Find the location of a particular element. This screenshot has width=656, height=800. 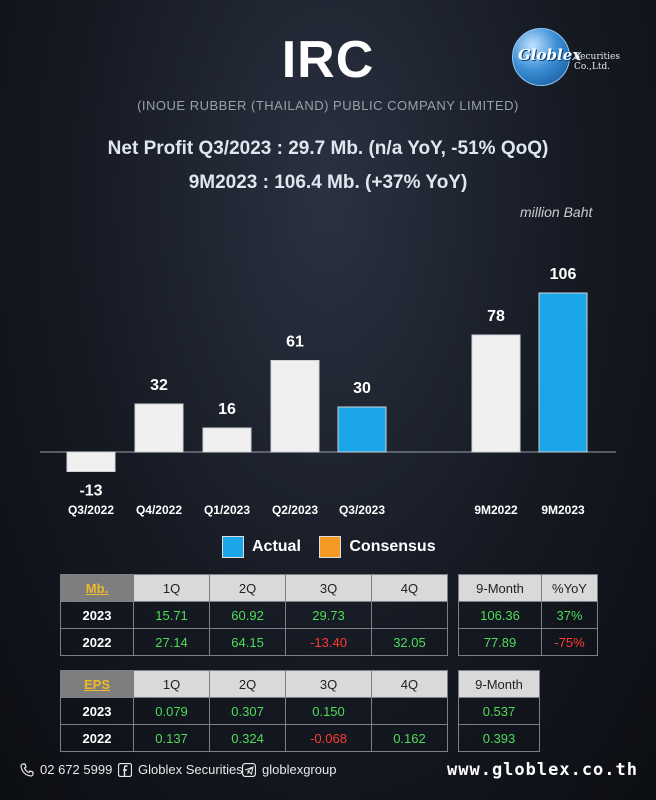

table-cell: 0.307 is located at coordinates (248, 711).